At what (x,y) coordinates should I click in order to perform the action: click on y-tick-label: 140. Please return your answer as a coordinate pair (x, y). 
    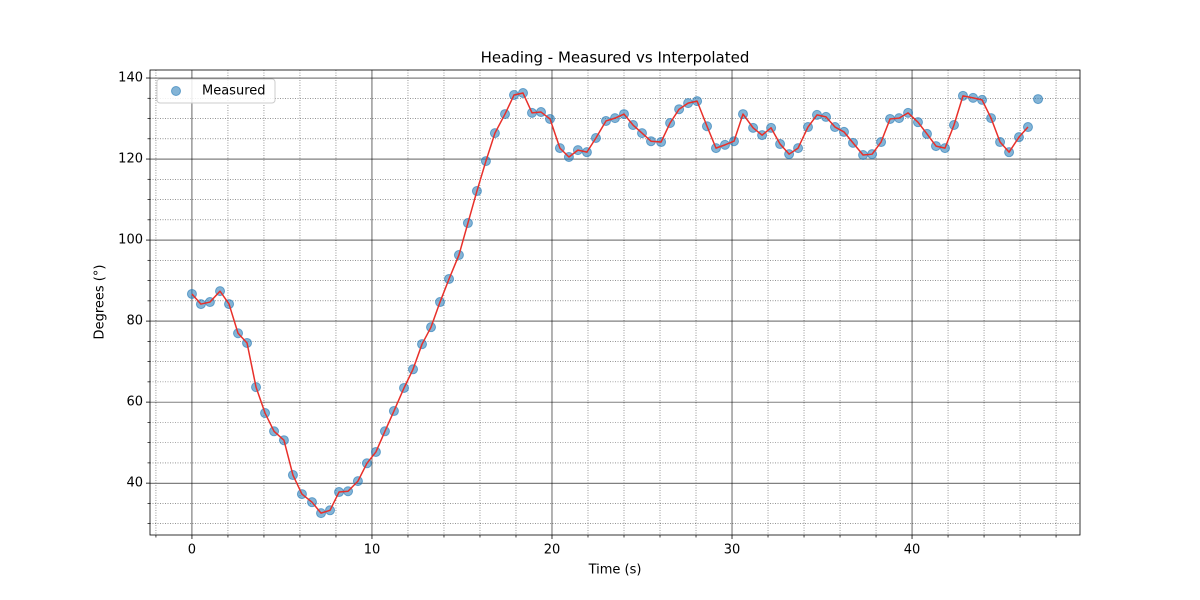
    Looking at the image, I should click on (130, 78).